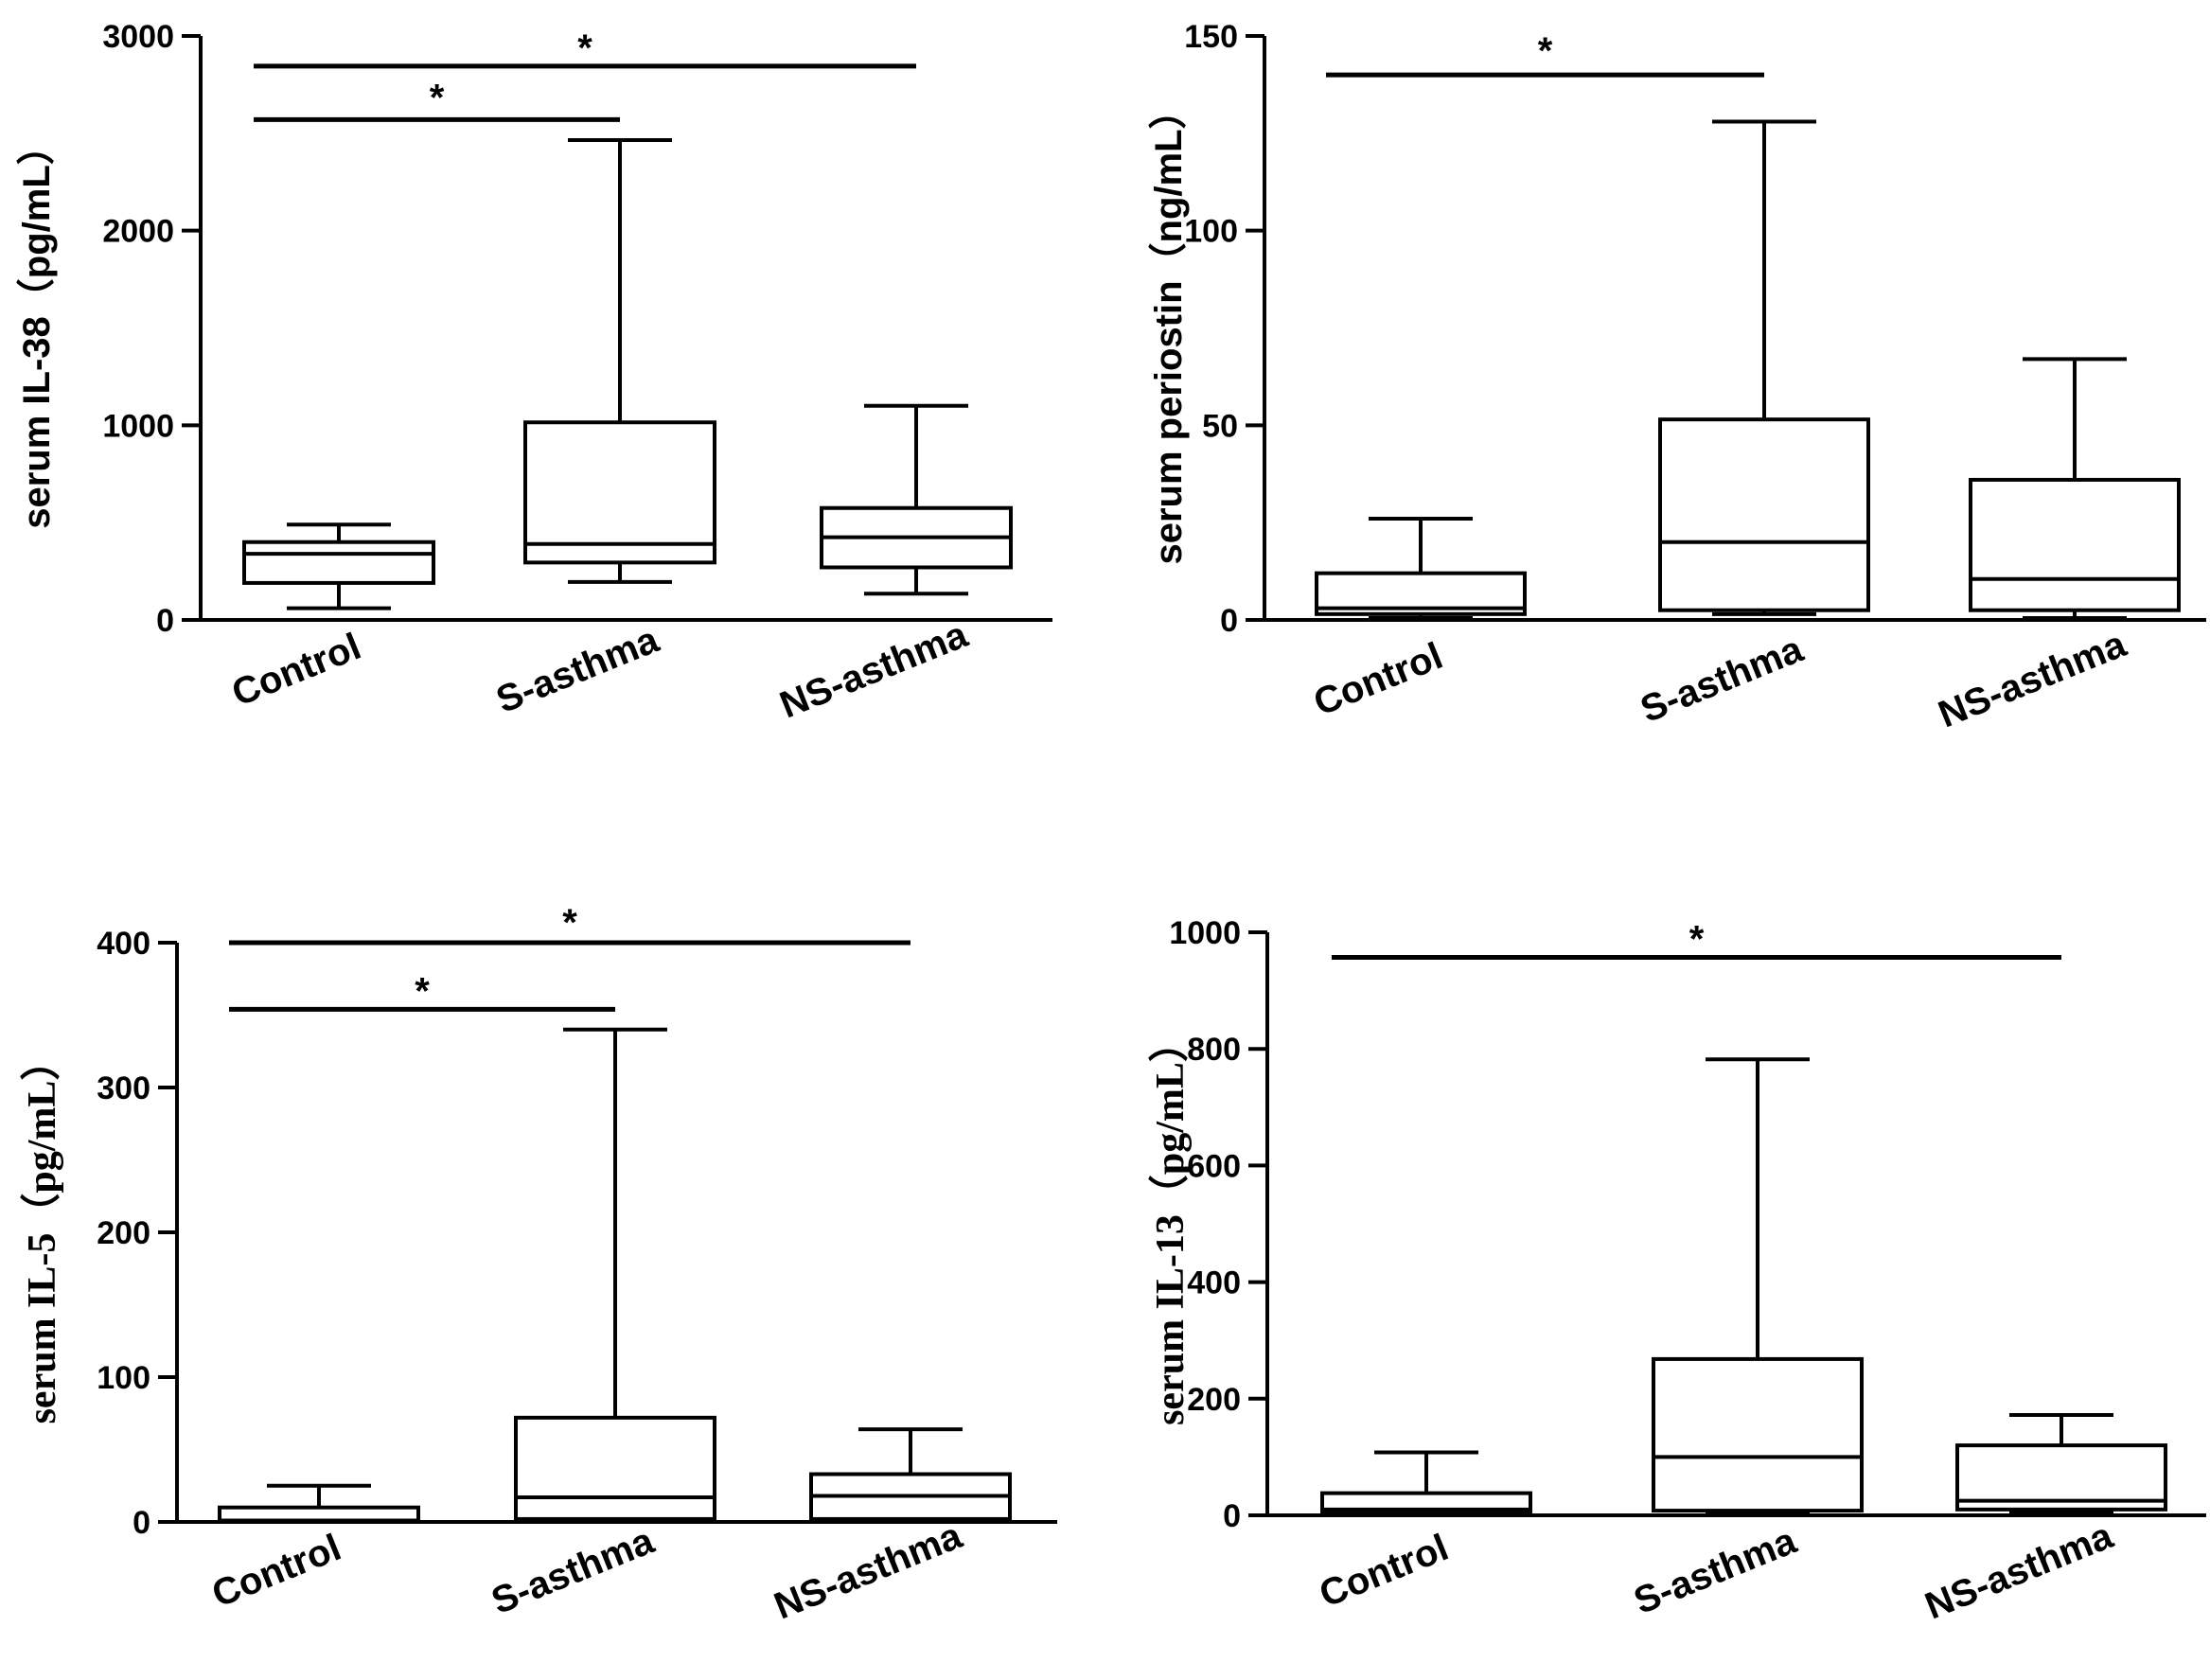 This screenshot has width=2210, height=1680. What do you see at coordinates (138, 37) in the screenshot?
I see `y-tick-label: 3000` at bounding box center [138, 37].